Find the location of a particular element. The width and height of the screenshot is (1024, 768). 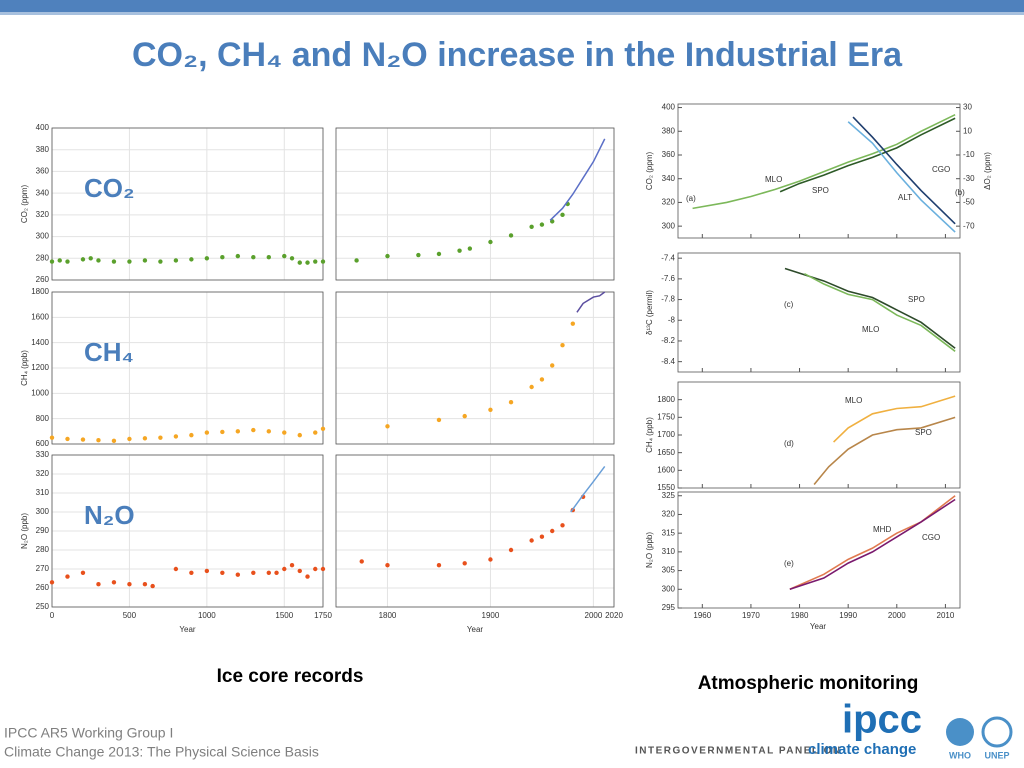

y-tick-label: 1800 is located at coordinates (40, 291).